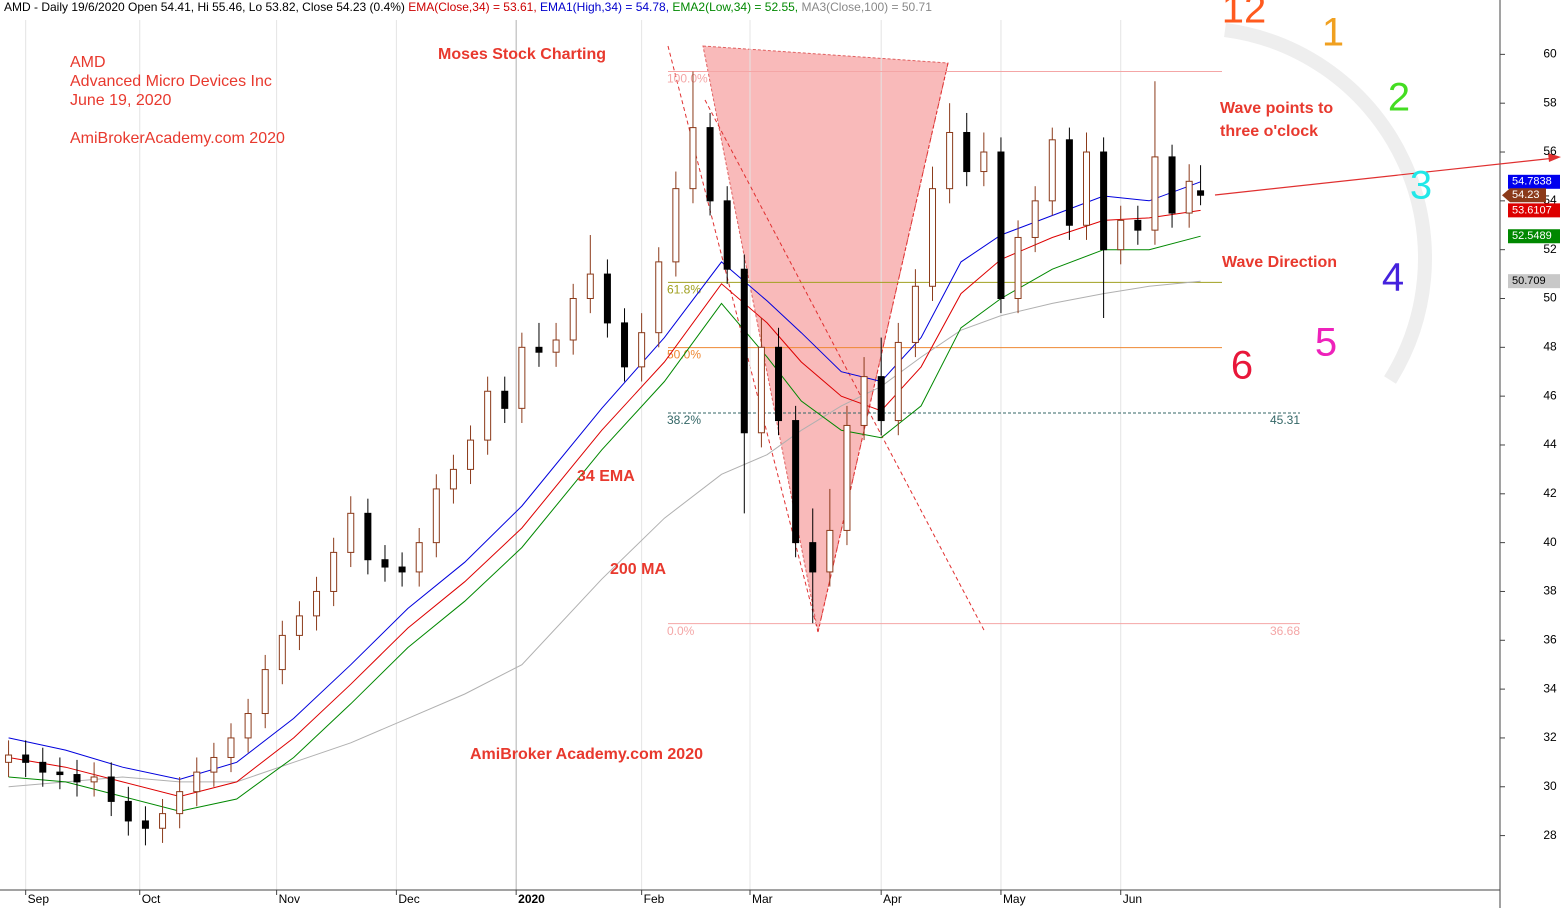  Describe the element at coordinates (654, 899) in the screenshot. I see `x-tick-label: Feb` at that location.